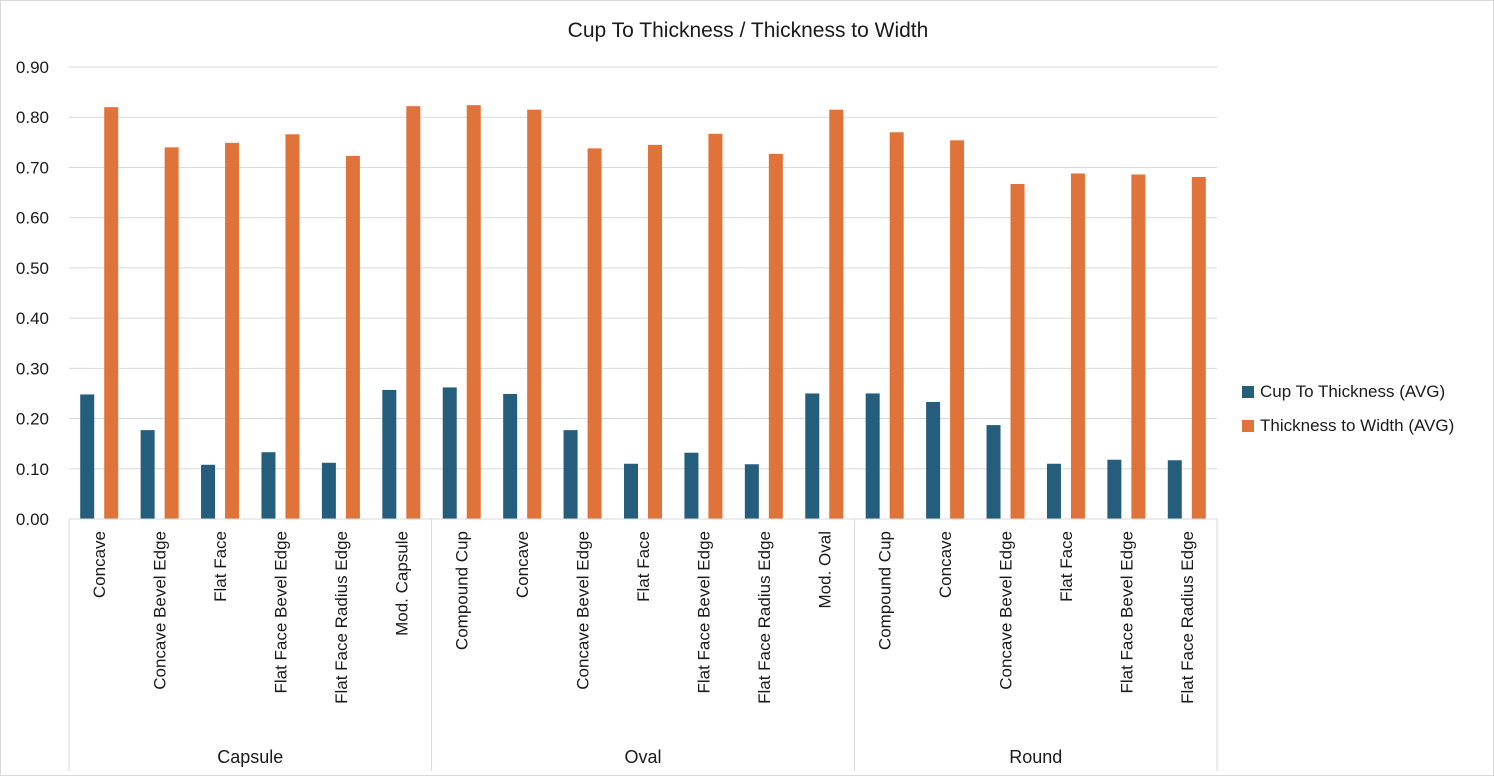 Image resolution: width=1494 pixels, height=777 pixels. I want to click on x-category-label: Mod. Oval, so click(824, 569).